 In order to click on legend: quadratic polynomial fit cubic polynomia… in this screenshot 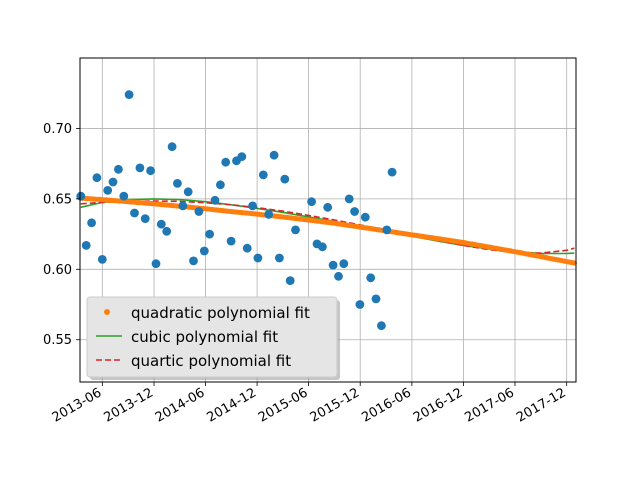, I will do `click(213, 338)`.